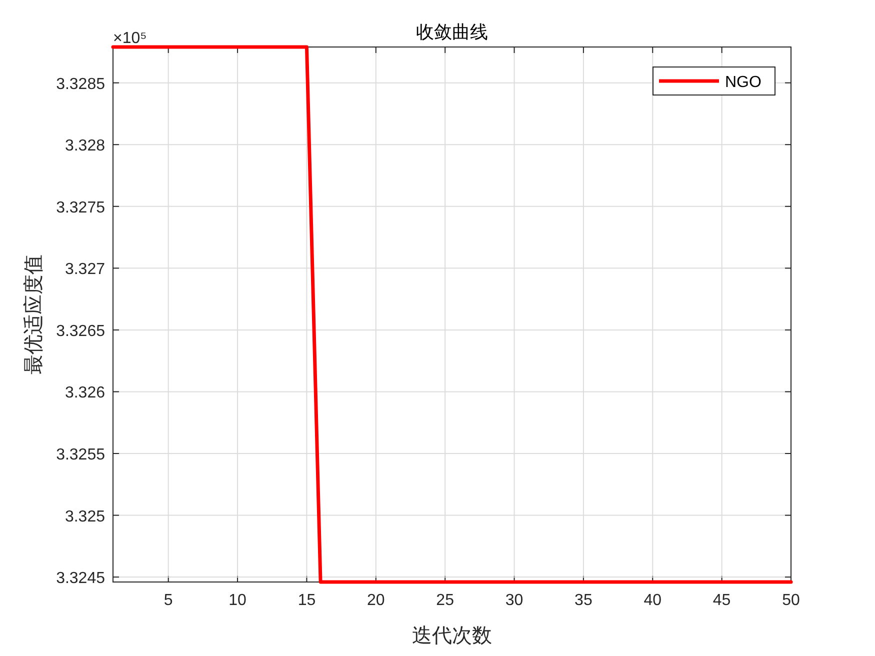 Image resolution: width=875 pixels, height=656 pixels. What do you see at coordinates (714, 81) in the screenshot?
I see `legend: NGO` at bounding box center [714, 81].